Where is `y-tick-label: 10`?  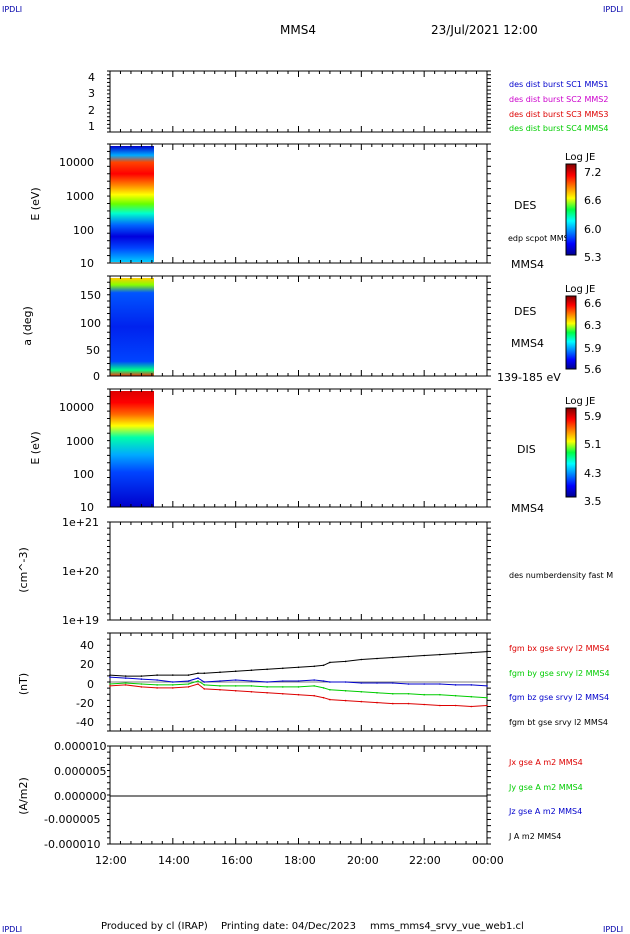
y-tick-label: 10 is located at coordinates (87, 263).